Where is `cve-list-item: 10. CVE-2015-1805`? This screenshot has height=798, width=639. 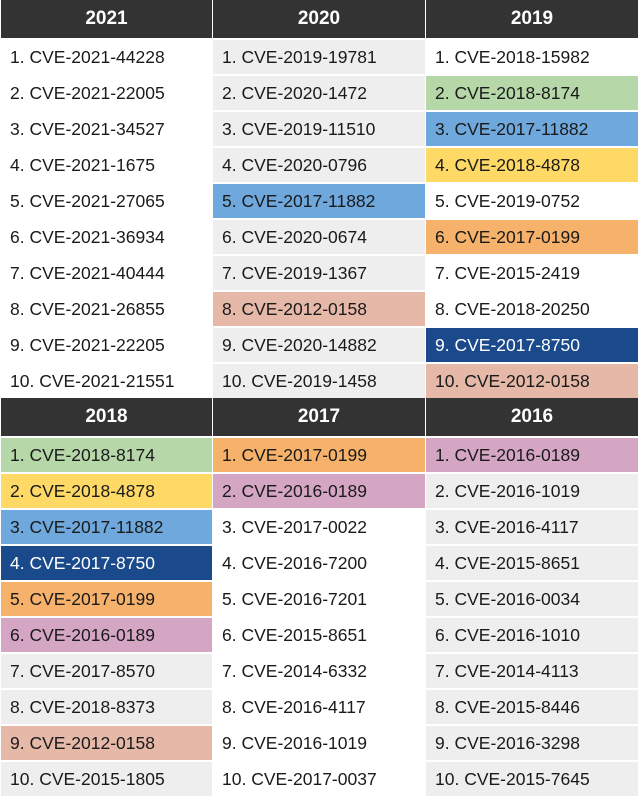
cve-list-item: 10. CVE-2015-1805 is located at coordinates (106, 779).